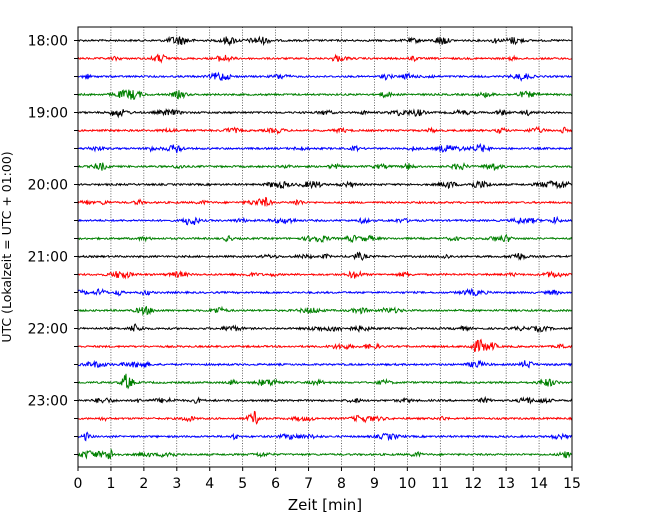  I want to click on x-tick-label: 14, so click(539, 484).